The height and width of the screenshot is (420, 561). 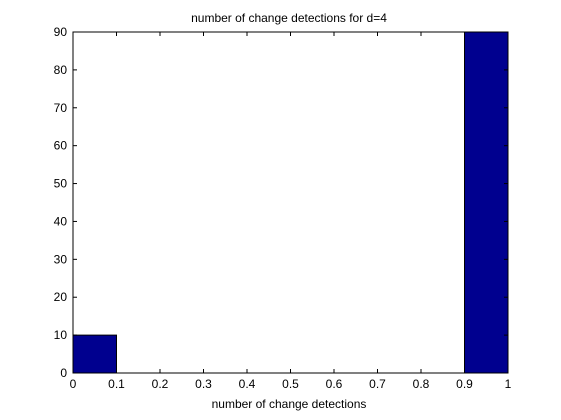 I want to click on y-tick-label-4: 40, so click(x=61, y=221).